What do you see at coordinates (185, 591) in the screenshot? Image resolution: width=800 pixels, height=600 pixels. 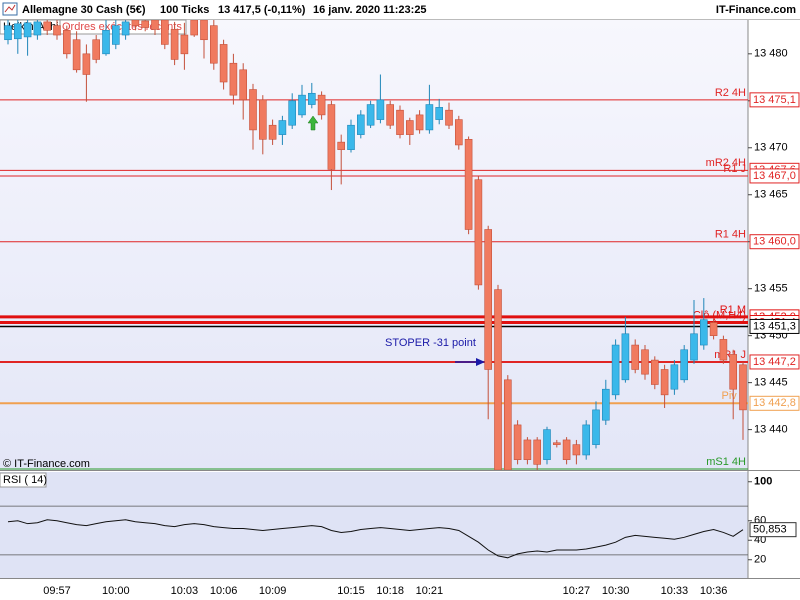 I see `x-tick-label: 10:03` at bounding box center [185, 591].